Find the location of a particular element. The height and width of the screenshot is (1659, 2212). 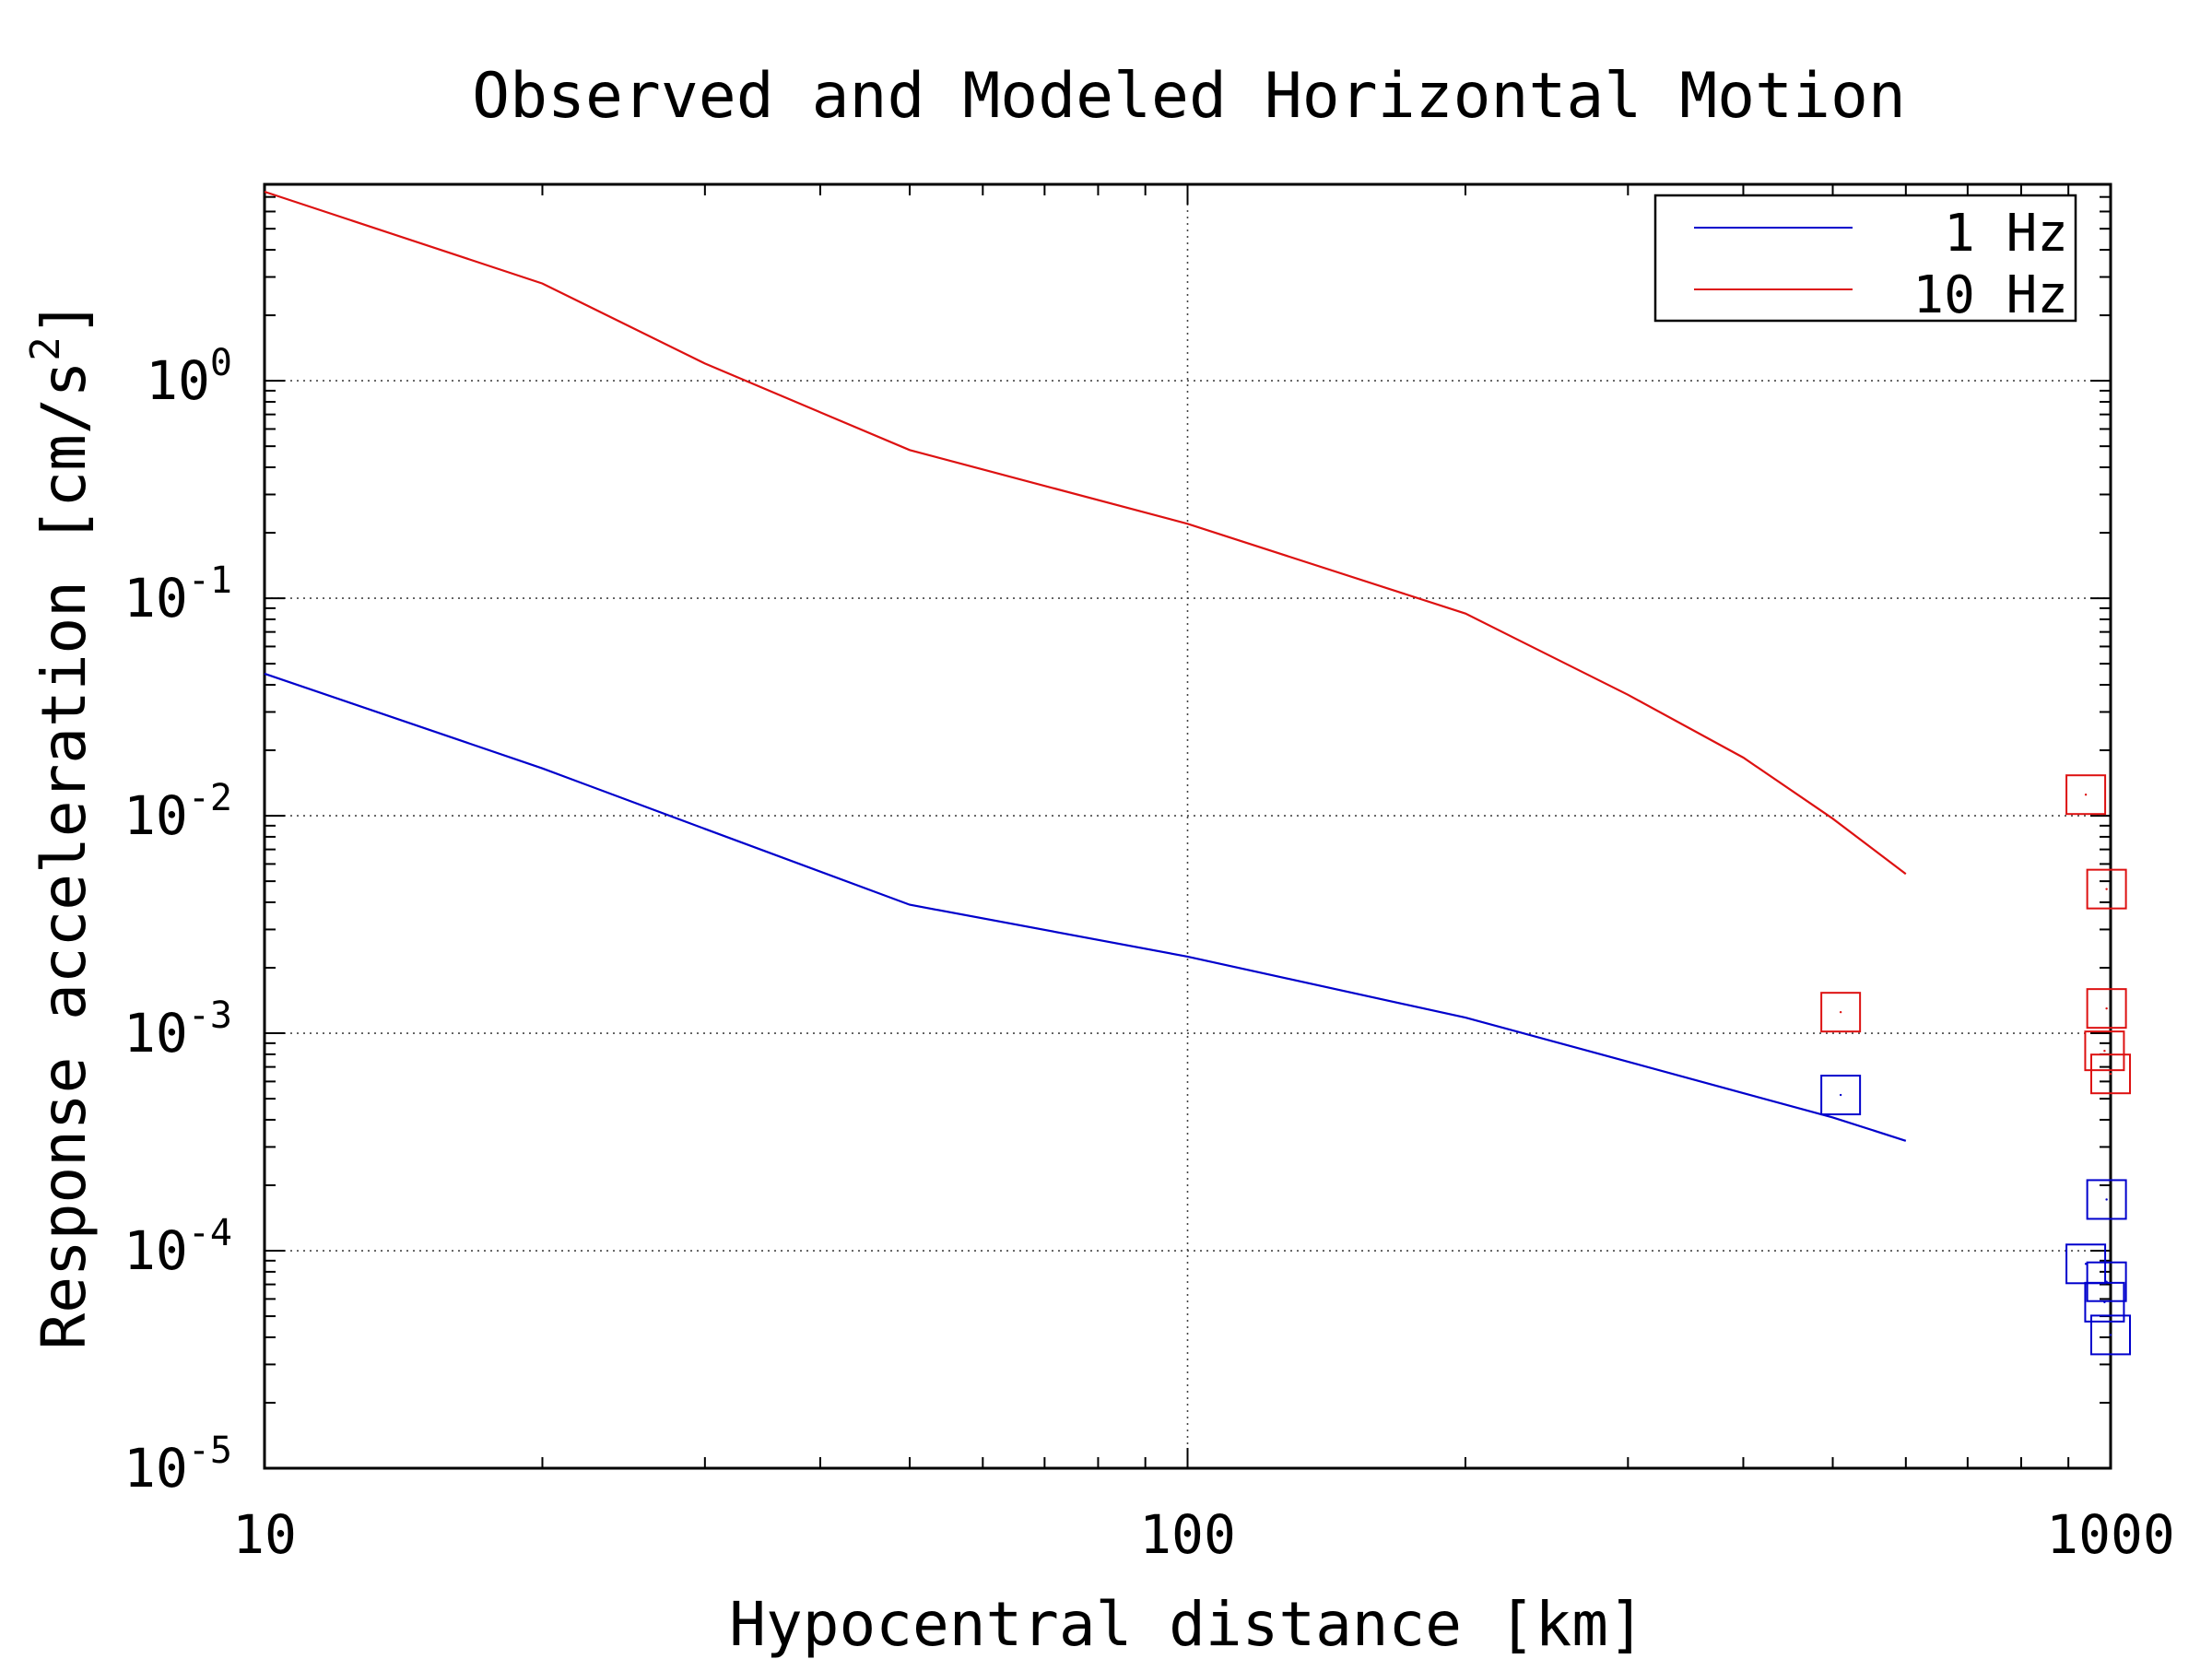

observed-markers is located at coordinates (1975, 1065).